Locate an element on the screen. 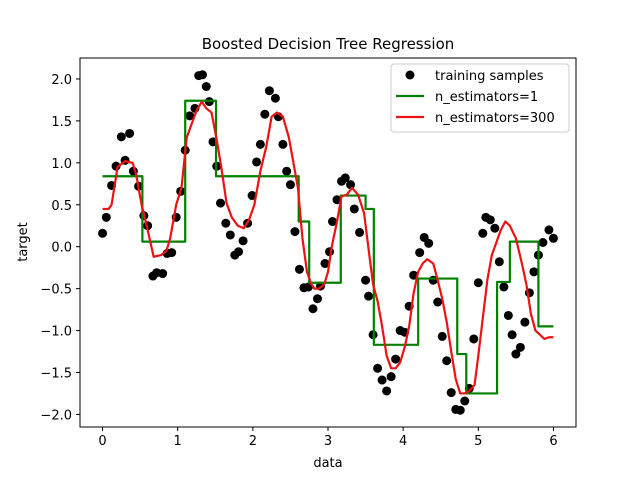 Image resolution: width=640 pixels, height=480 pixels. legend-marker-training-samples is located at coordinates (410, 75).